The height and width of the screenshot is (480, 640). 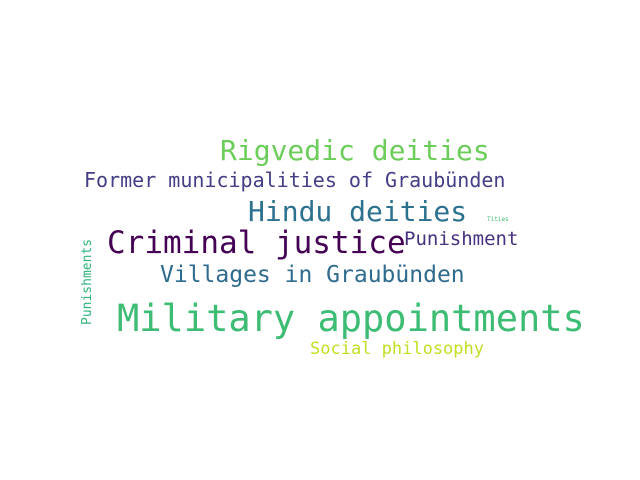 What do you see at coordinates (461, 239) in the screenshot?
I see `word-punishment: Punishment` at bounding box center [461, 239].